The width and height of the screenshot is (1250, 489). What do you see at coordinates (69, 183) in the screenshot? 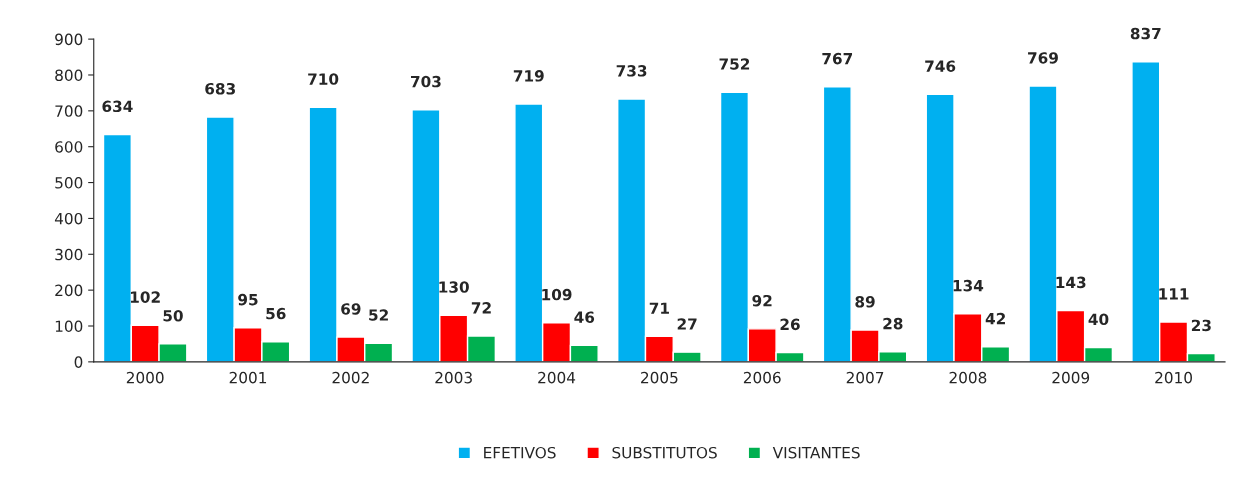
I see `y-tick-label: 500` at bounding box center [69, 183].